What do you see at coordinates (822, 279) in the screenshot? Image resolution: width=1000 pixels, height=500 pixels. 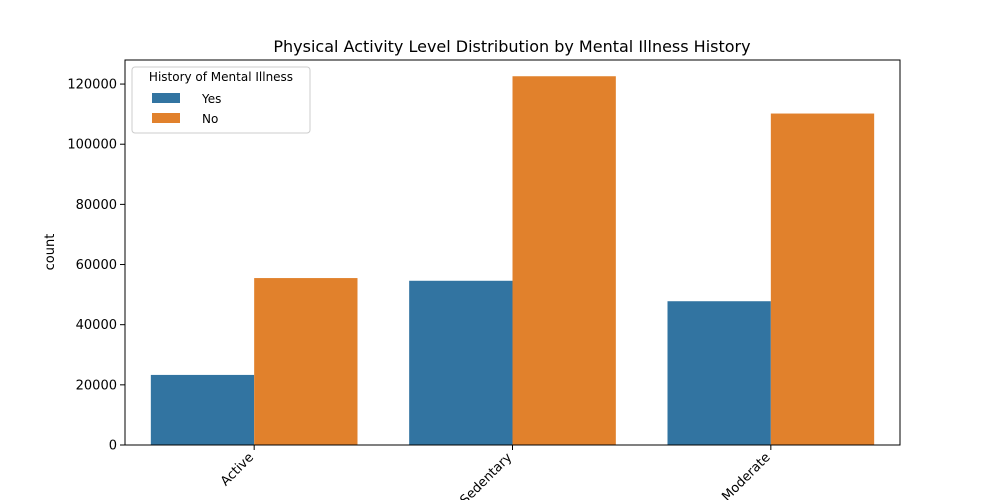 I see `bar-moderate-no` at bounding box center [822, 279].